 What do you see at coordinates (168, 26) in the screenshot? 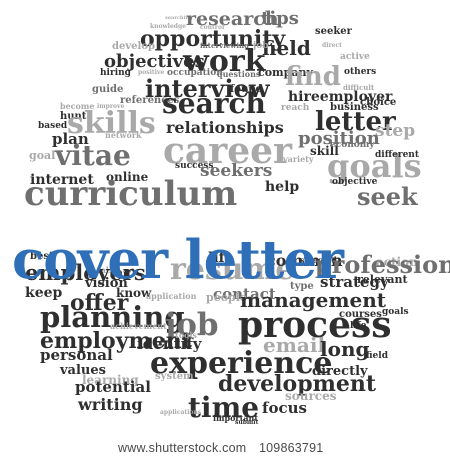
I see `cloud-word-knowledge-4: knowledge` at bounding box center [168, 26].